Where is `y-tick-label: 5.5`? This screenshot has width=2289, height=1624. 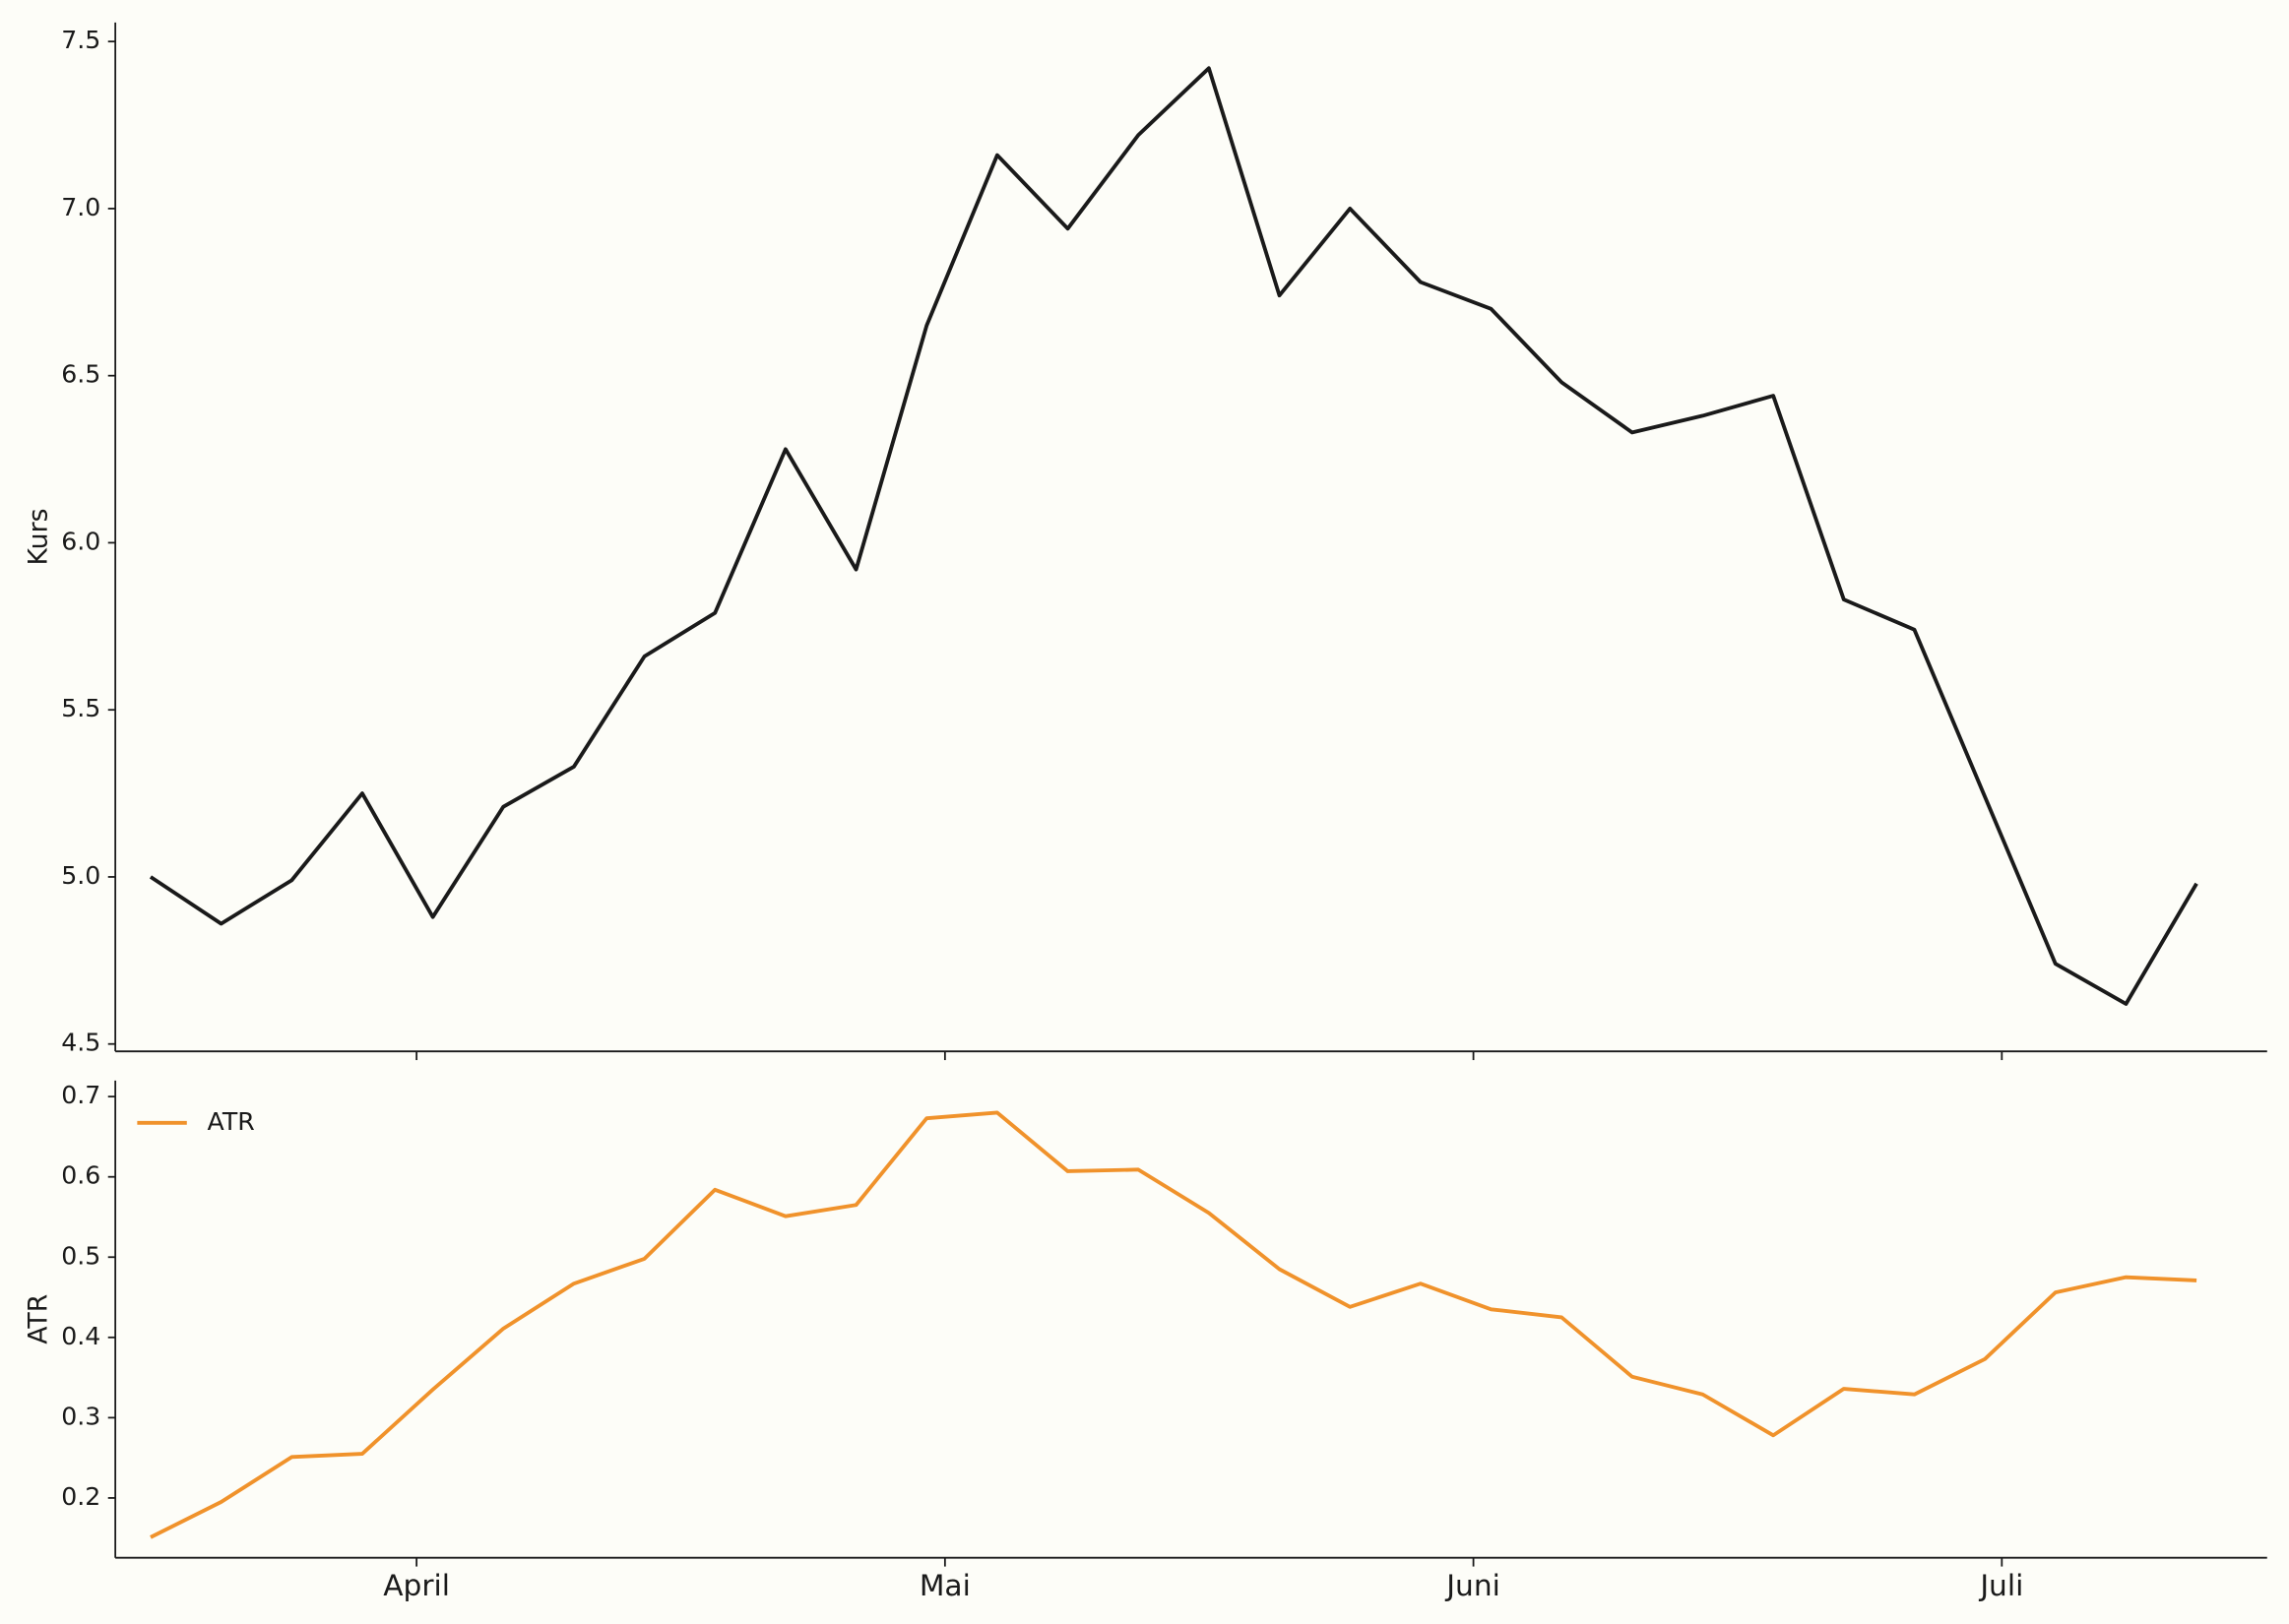
y-tick-label: 5.5 is located at coordinates (80, 708).